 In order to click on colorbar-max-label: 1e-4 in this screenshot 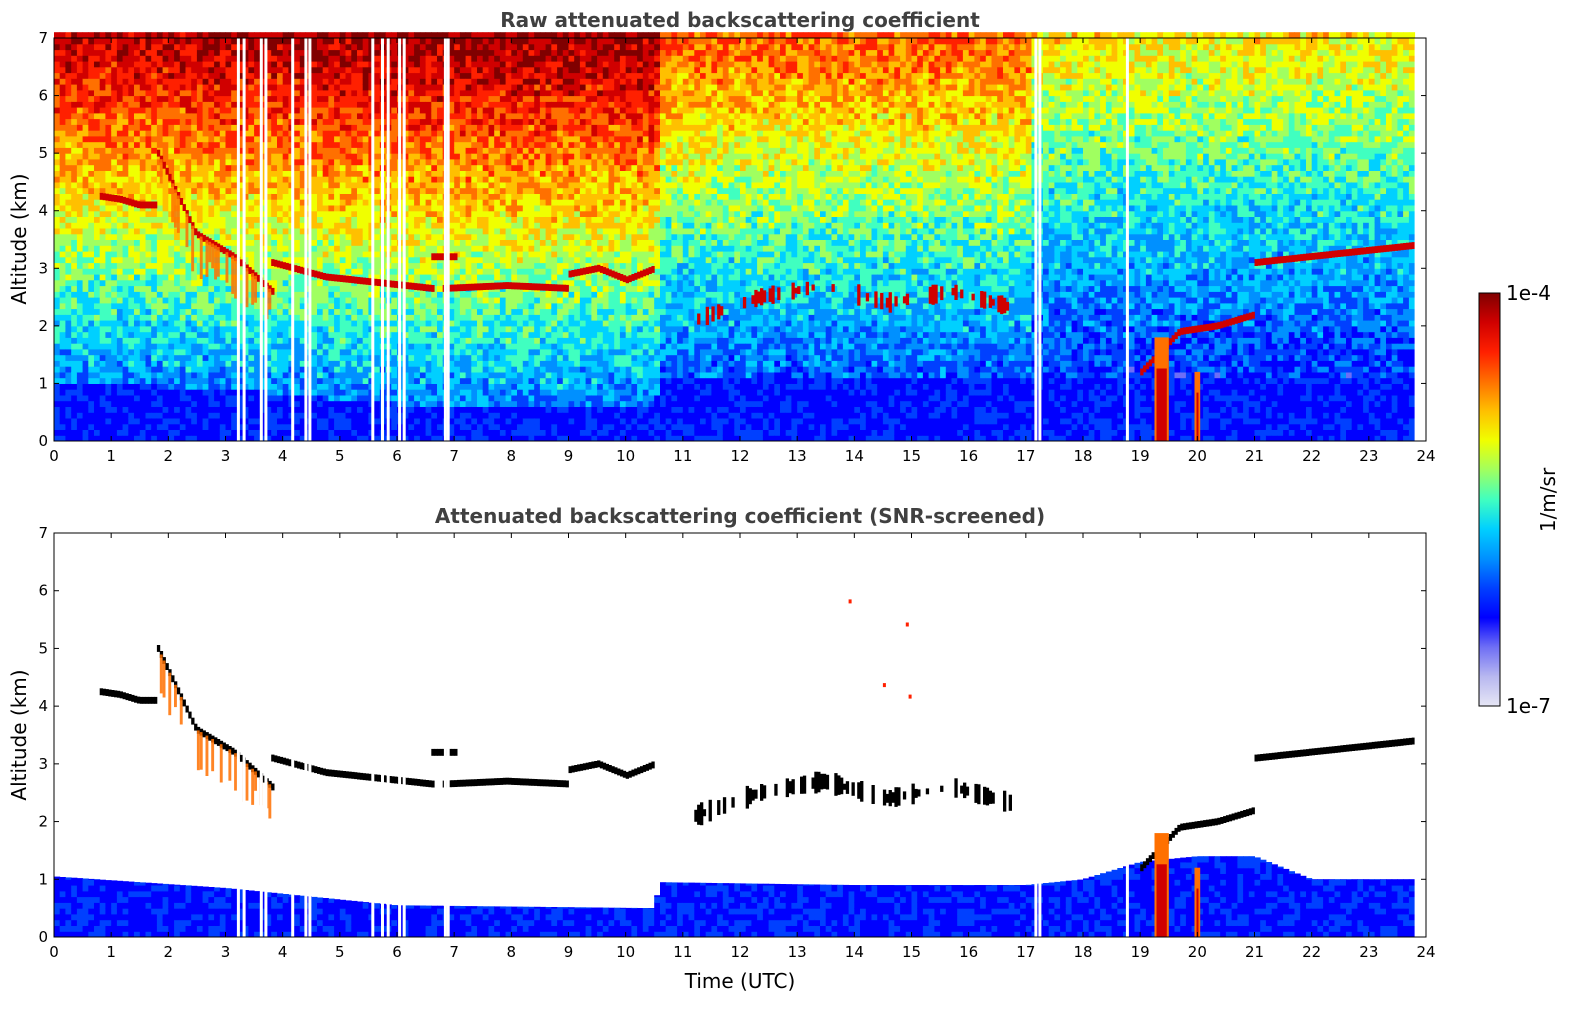, I will do `click(1528, 293)`.